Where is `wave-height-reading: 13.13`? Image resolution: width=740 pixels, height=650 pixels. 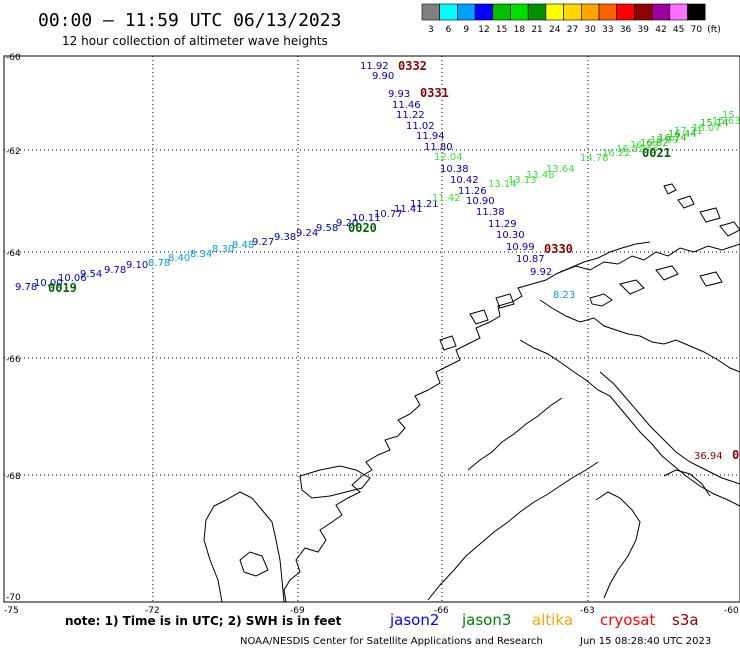
wave-height-reading: 13.13 is located at coordinates (522, 180).